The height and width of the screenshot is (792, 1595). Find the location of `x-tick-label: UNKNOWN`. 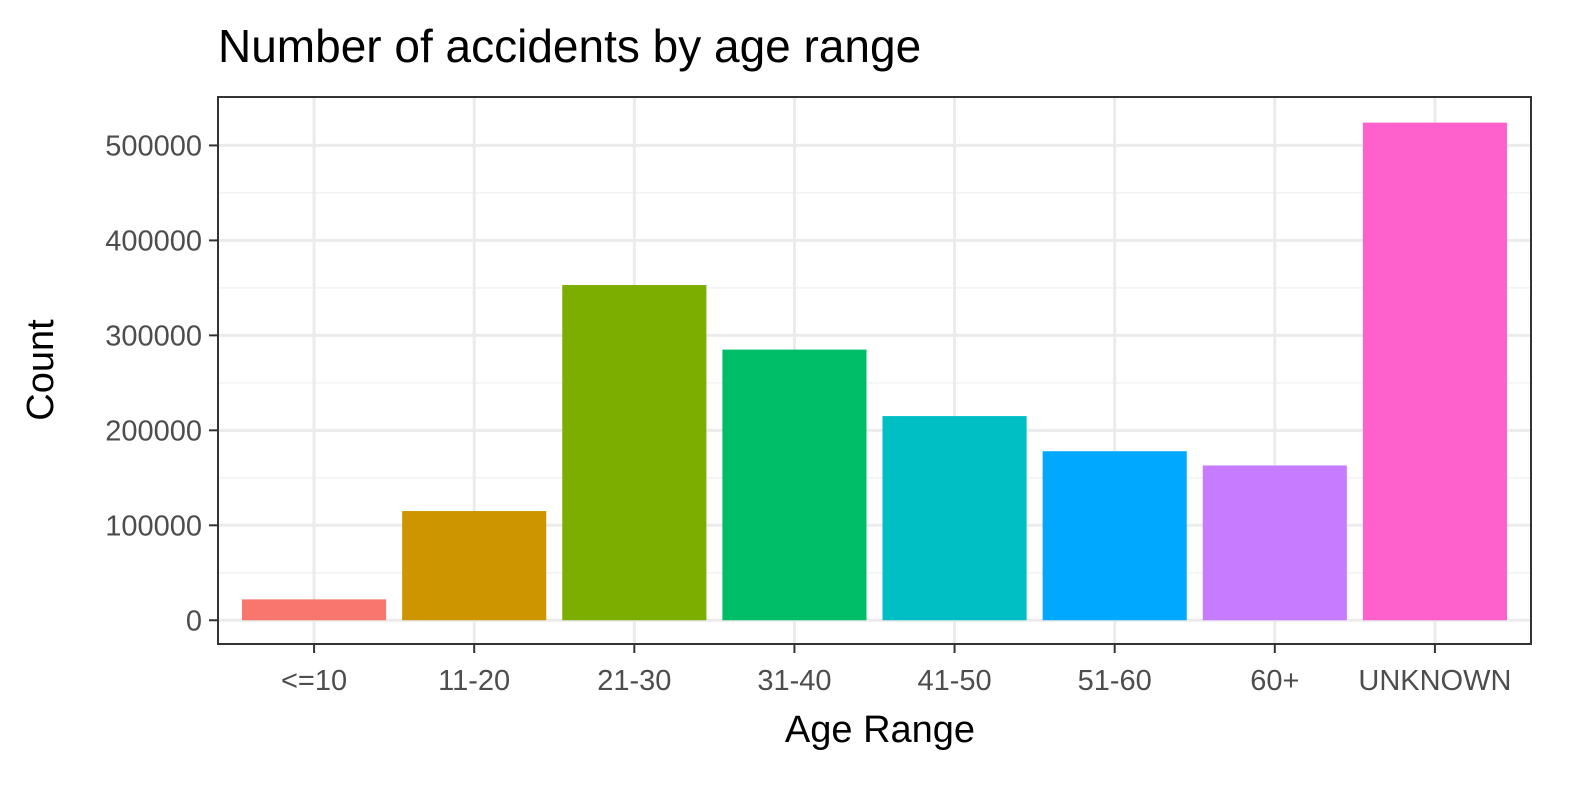

x-tick-label: UNKNOWN is located at coordinates (1434, 681).